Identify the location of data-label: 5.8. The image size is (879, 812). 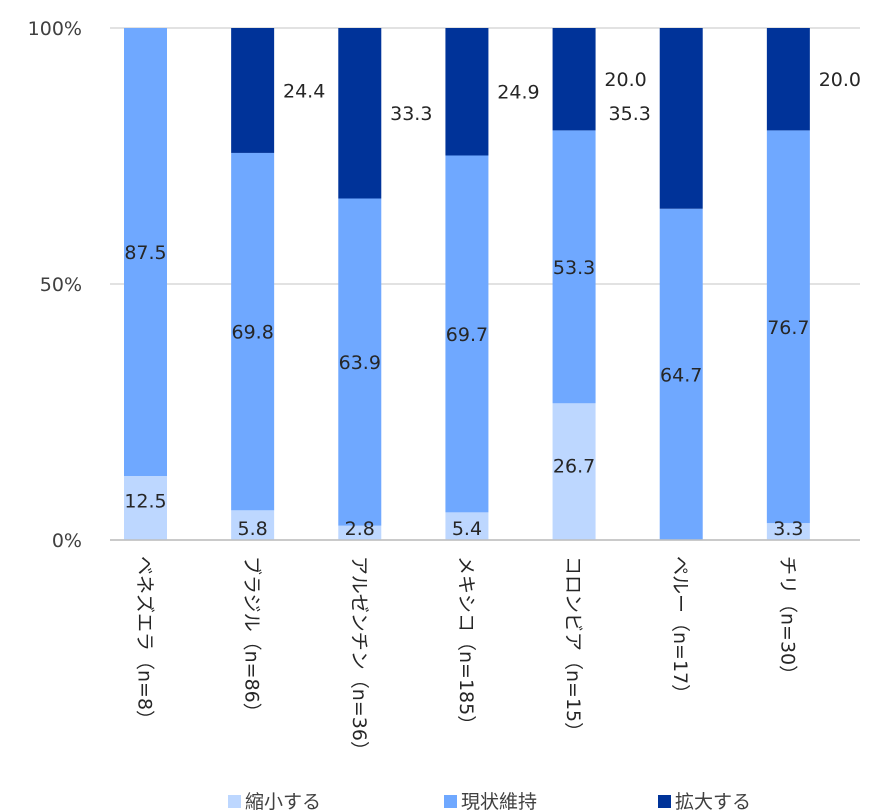
(253, 529).